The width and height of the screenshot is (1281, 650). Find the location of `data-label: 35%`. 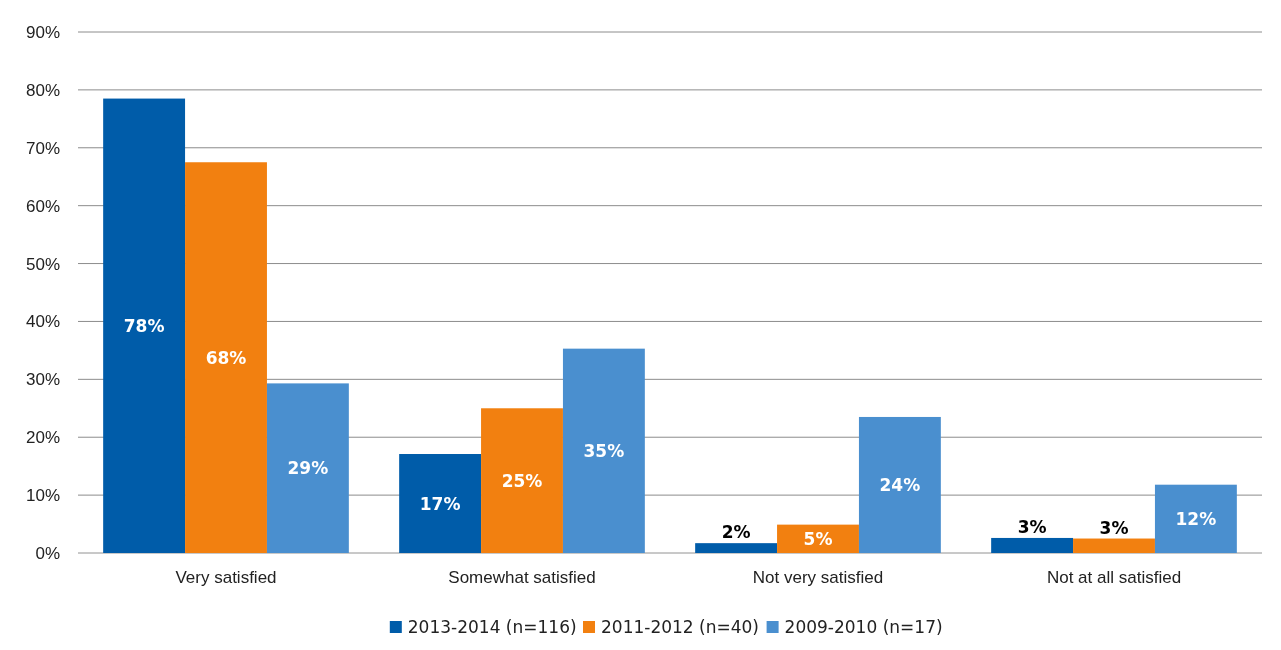

data-label: 35% is located at coordinates (604, 450).